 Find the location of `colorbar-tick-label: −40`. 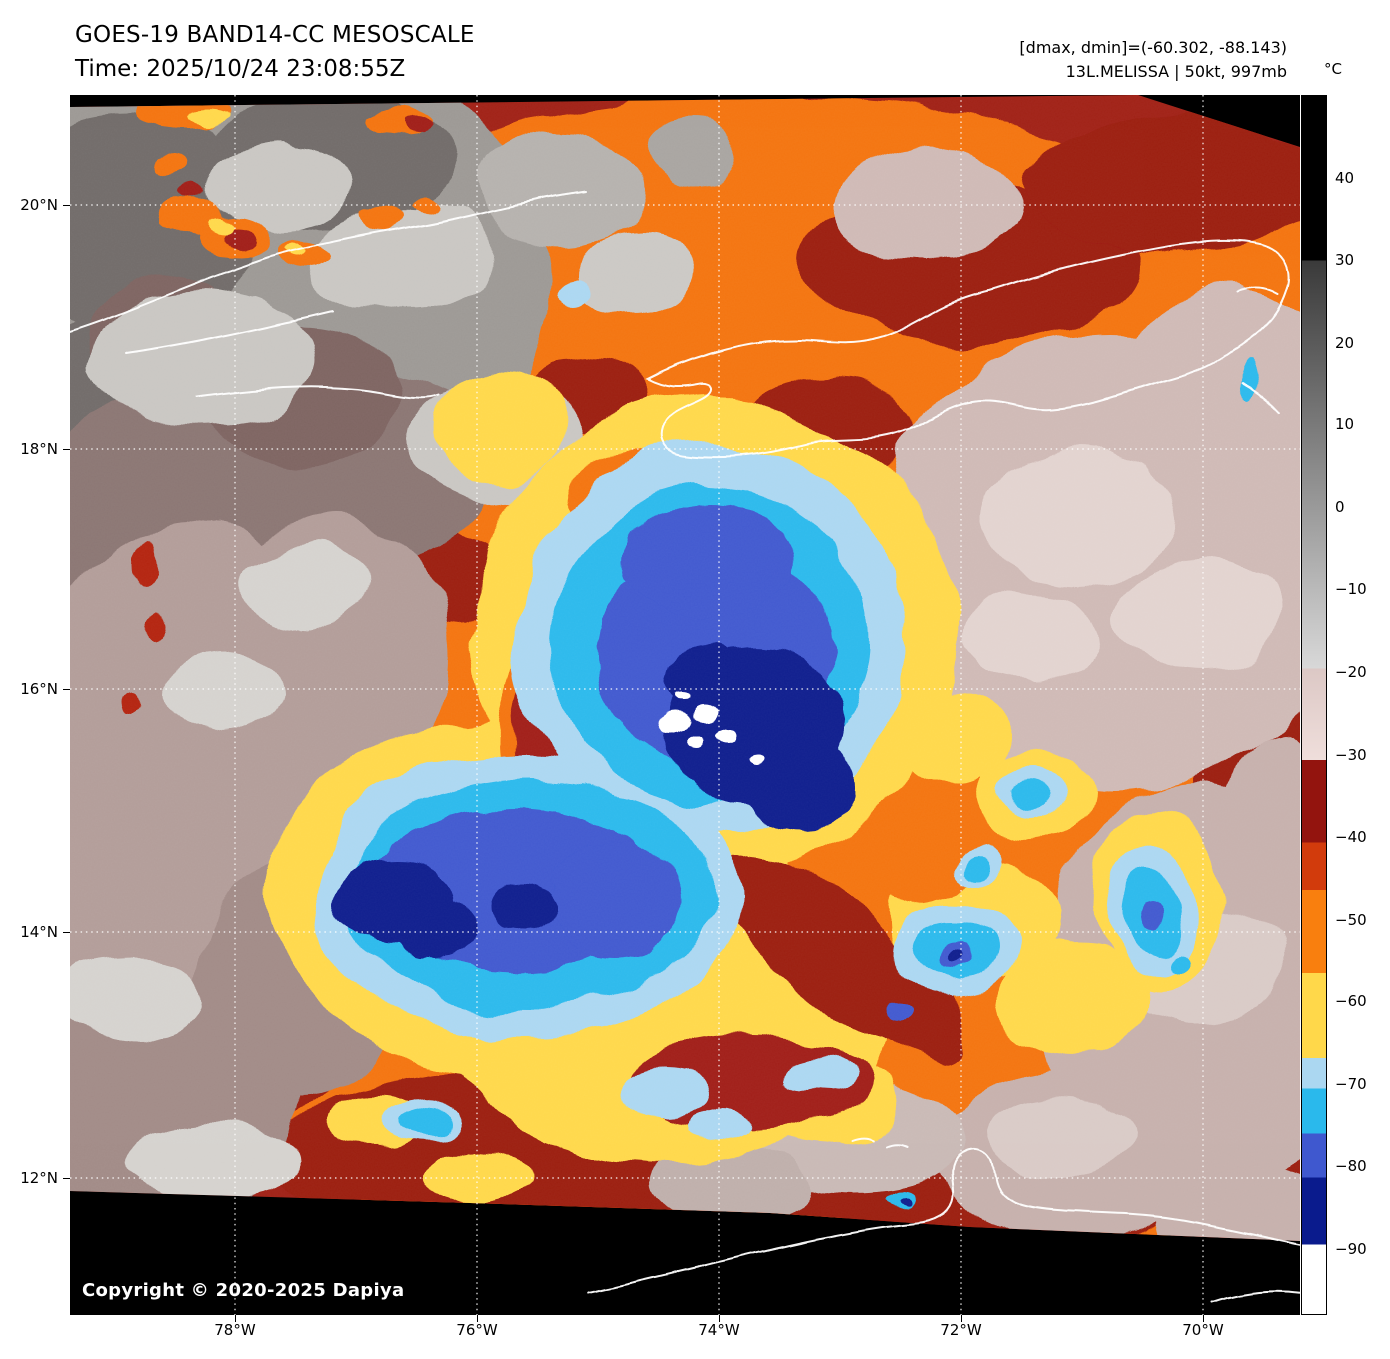

colorbar-tick-label: −40 is located at coordinates (1351, 836).